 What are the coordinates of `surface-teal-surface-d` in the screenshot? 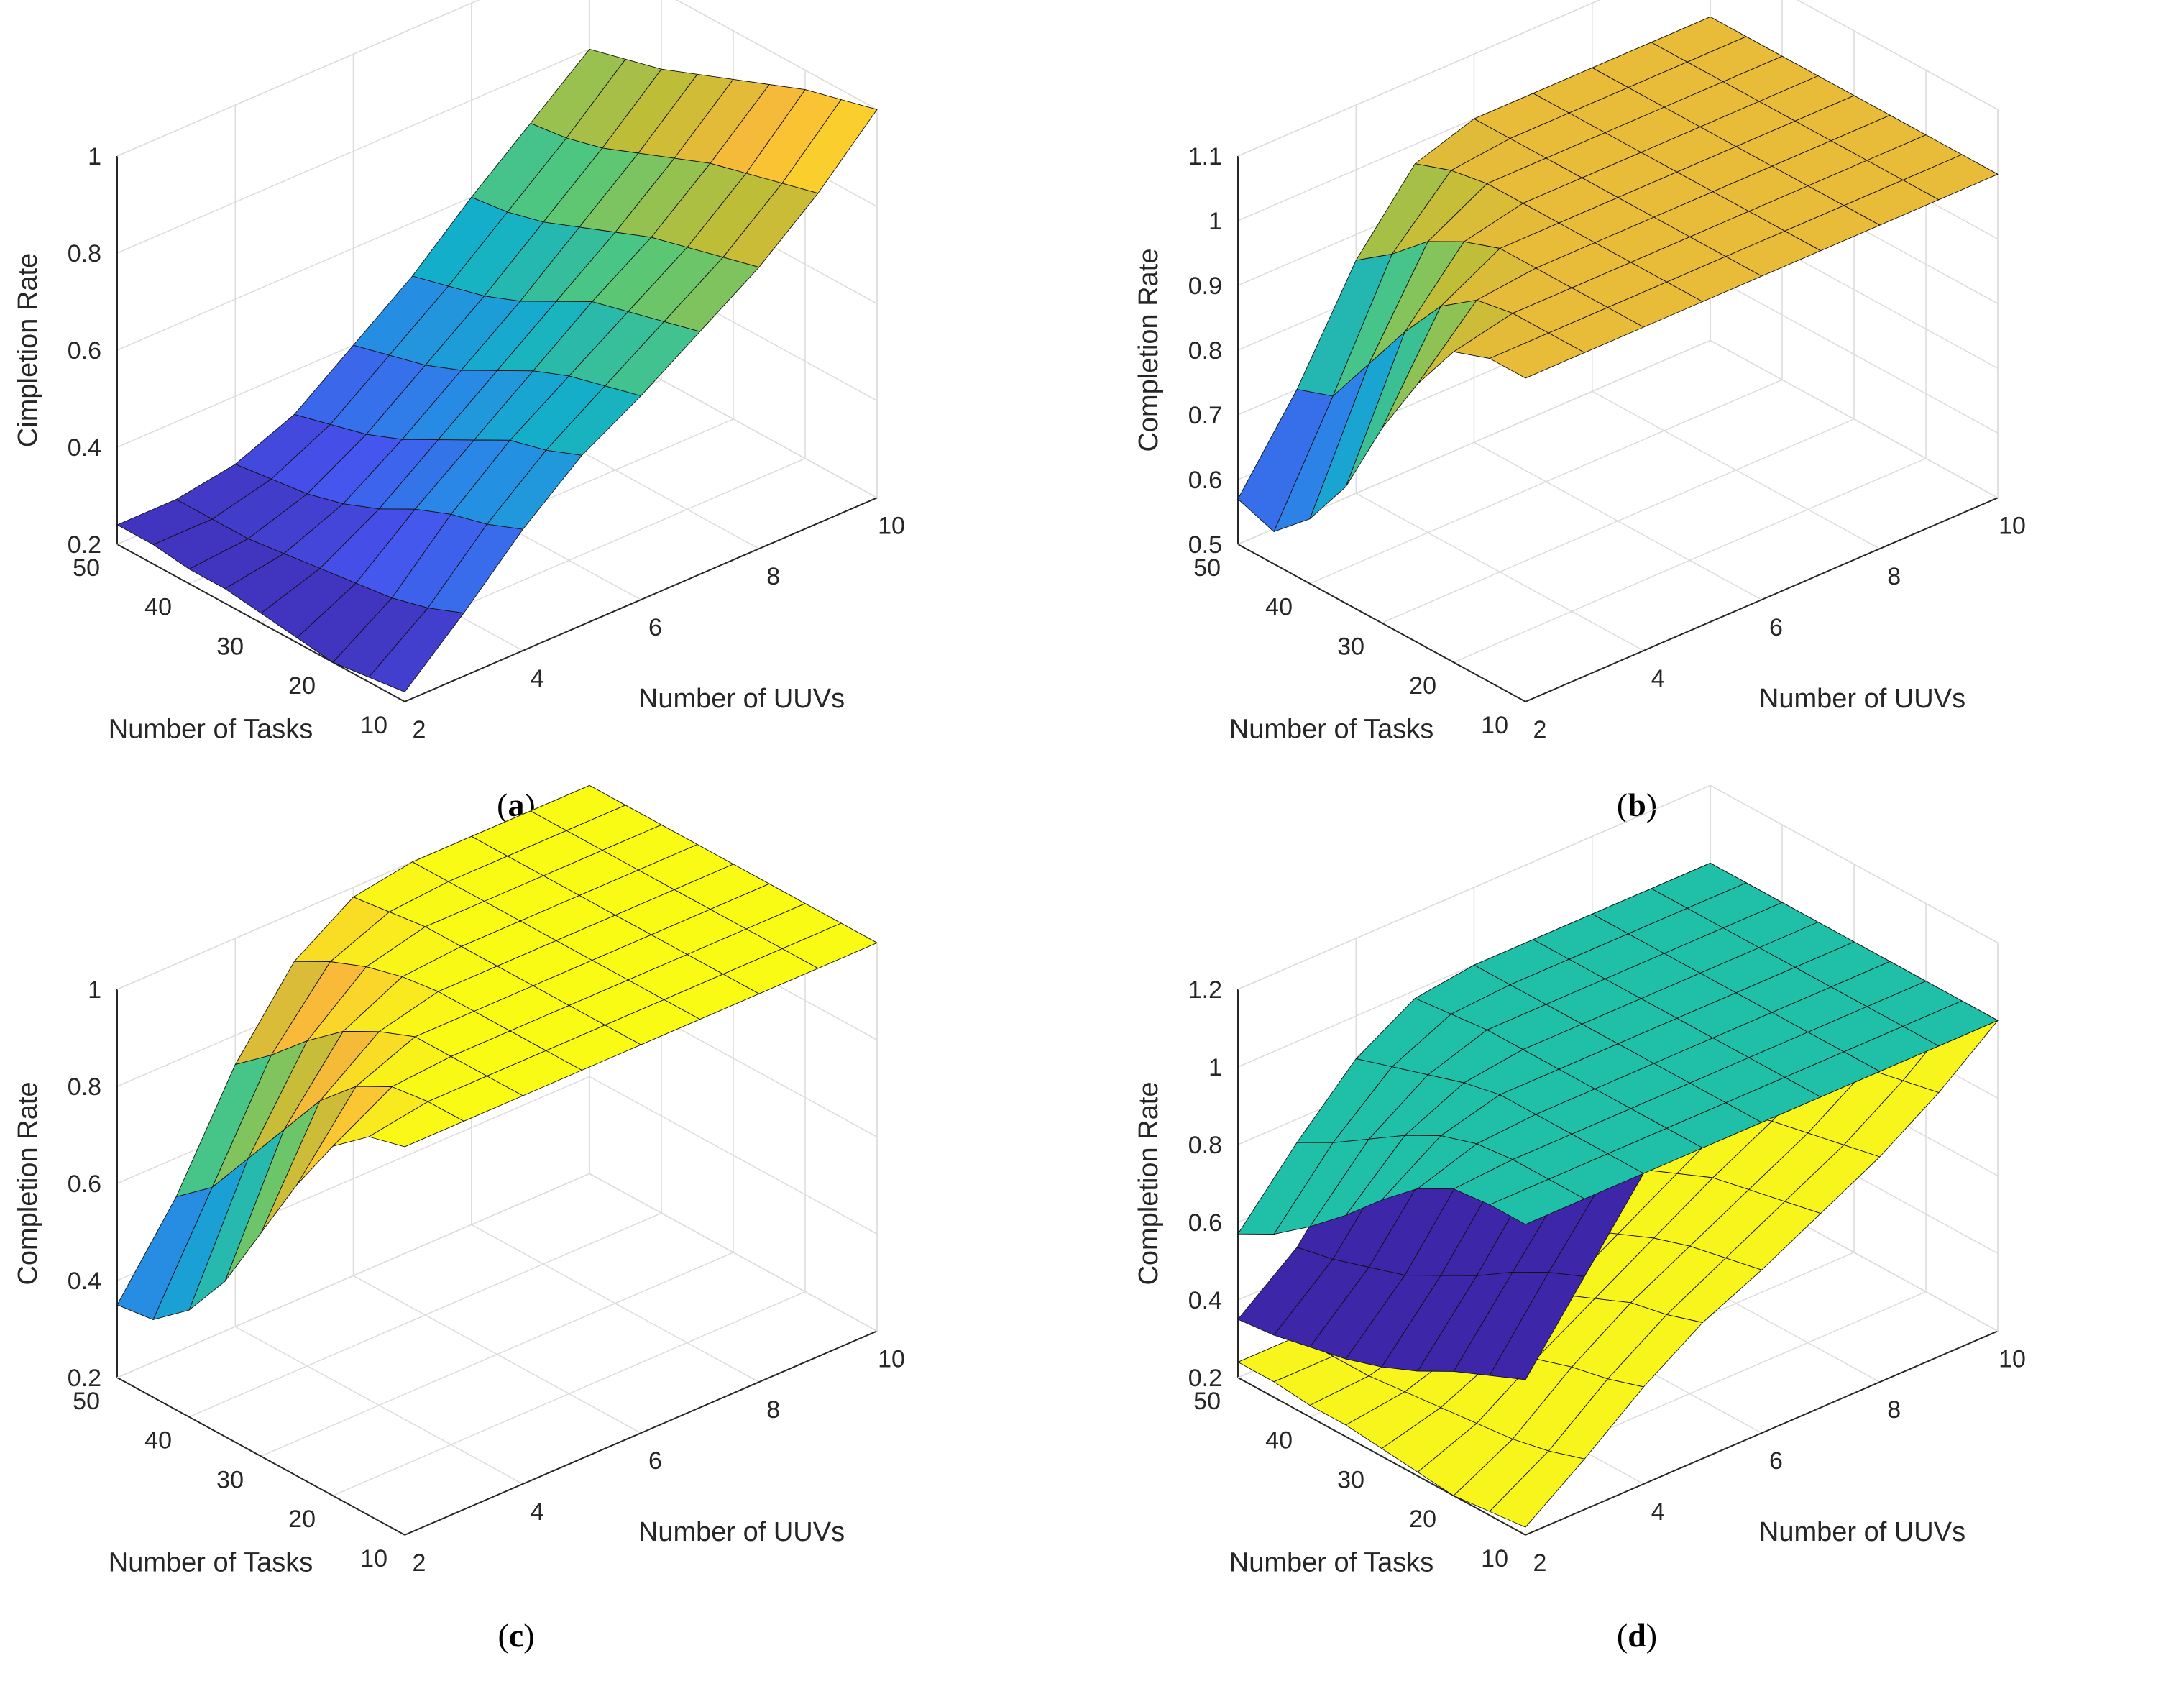 It's located at (1618, 1048).